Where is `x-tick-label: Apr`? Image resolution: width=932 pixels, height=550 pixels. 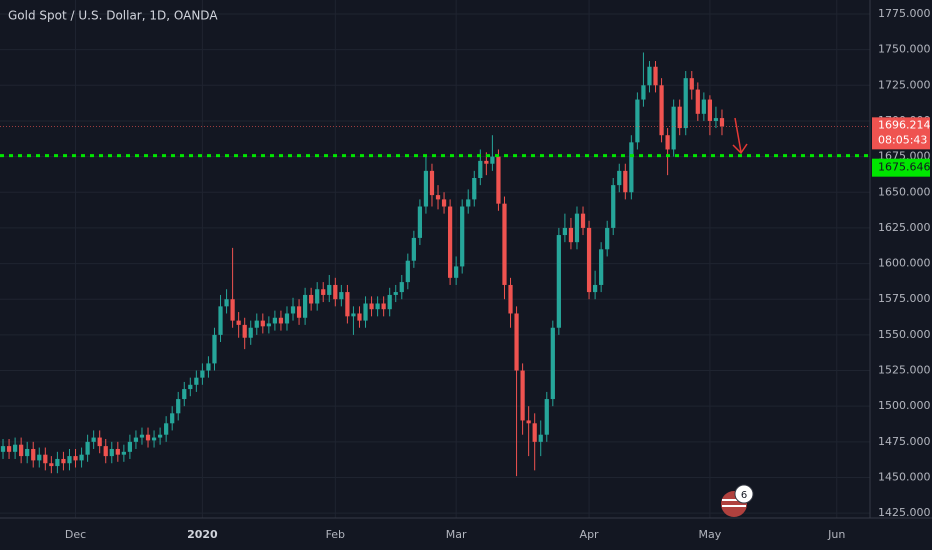 x-tick-label: Apr is located at coordinates (590, 534).